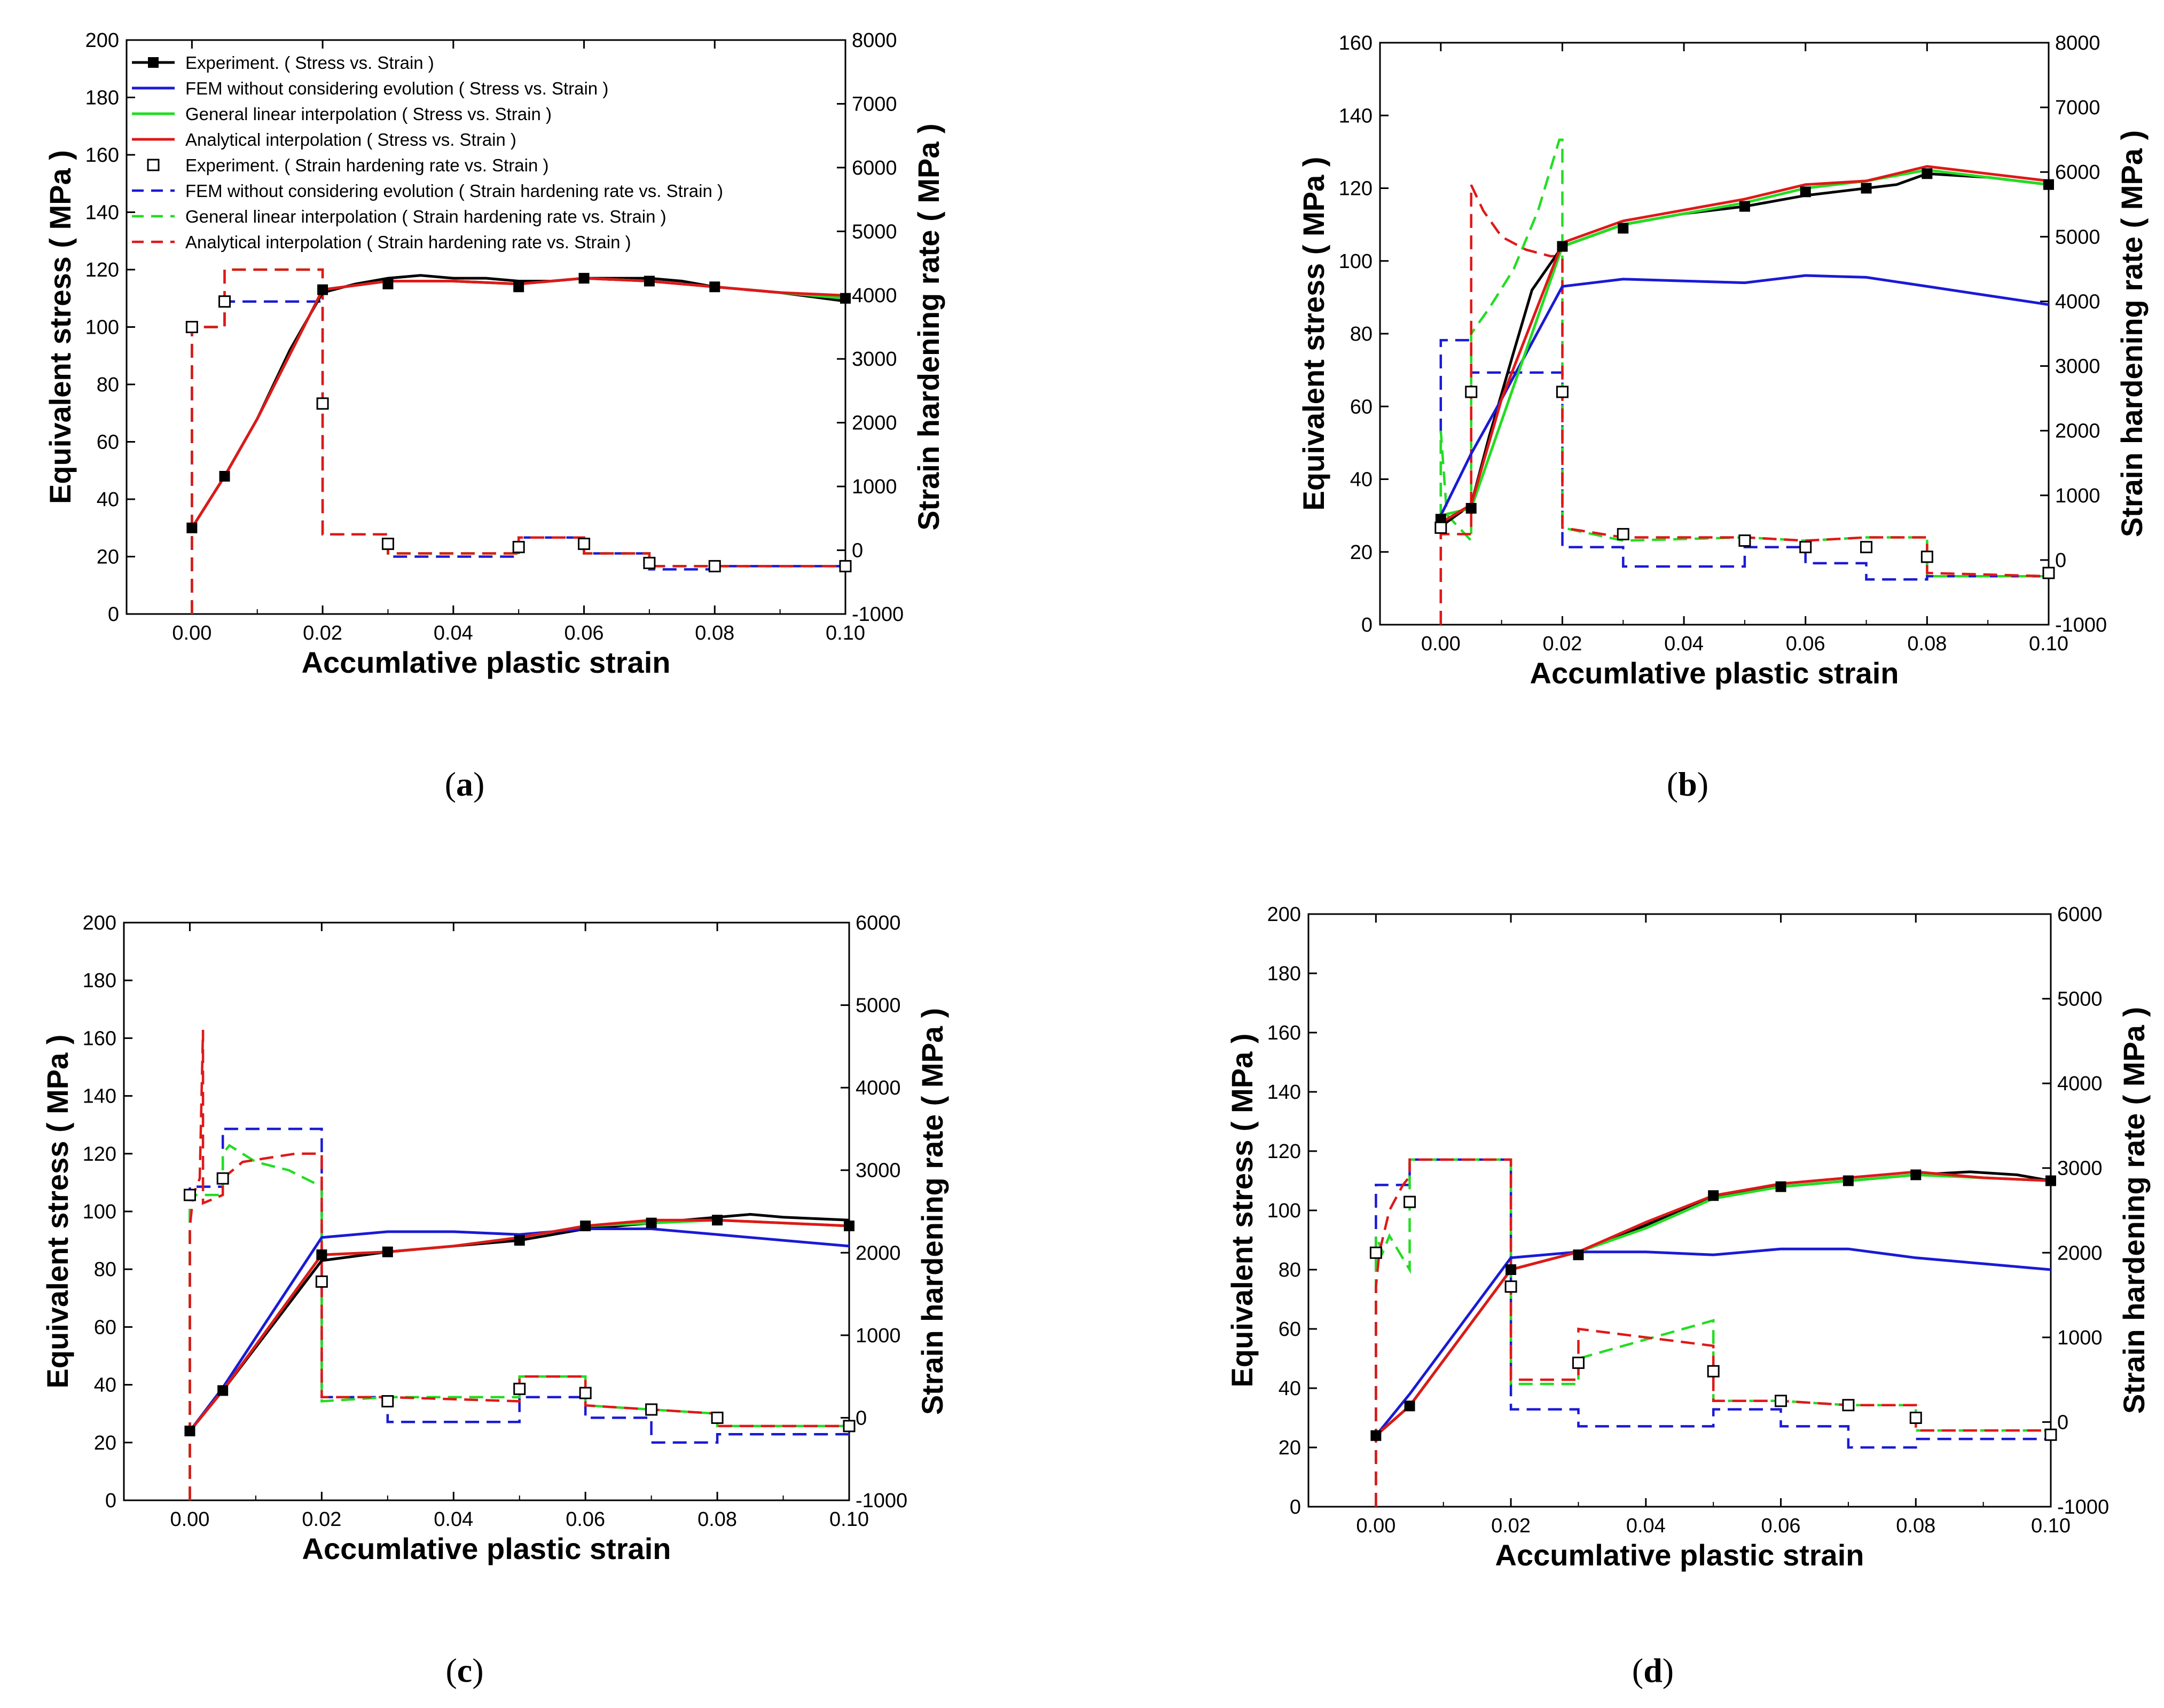  Describe the element at coordinates (1242, 1211) in the screenshot. I see `y-axis-label: Equivalent stress ( MPa )` at that location.